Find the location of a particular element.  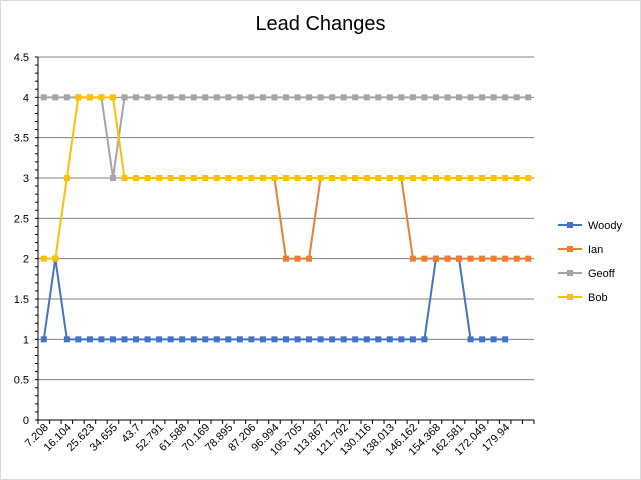

legend-label-ian: Ian is located at coordinates (595, 250).